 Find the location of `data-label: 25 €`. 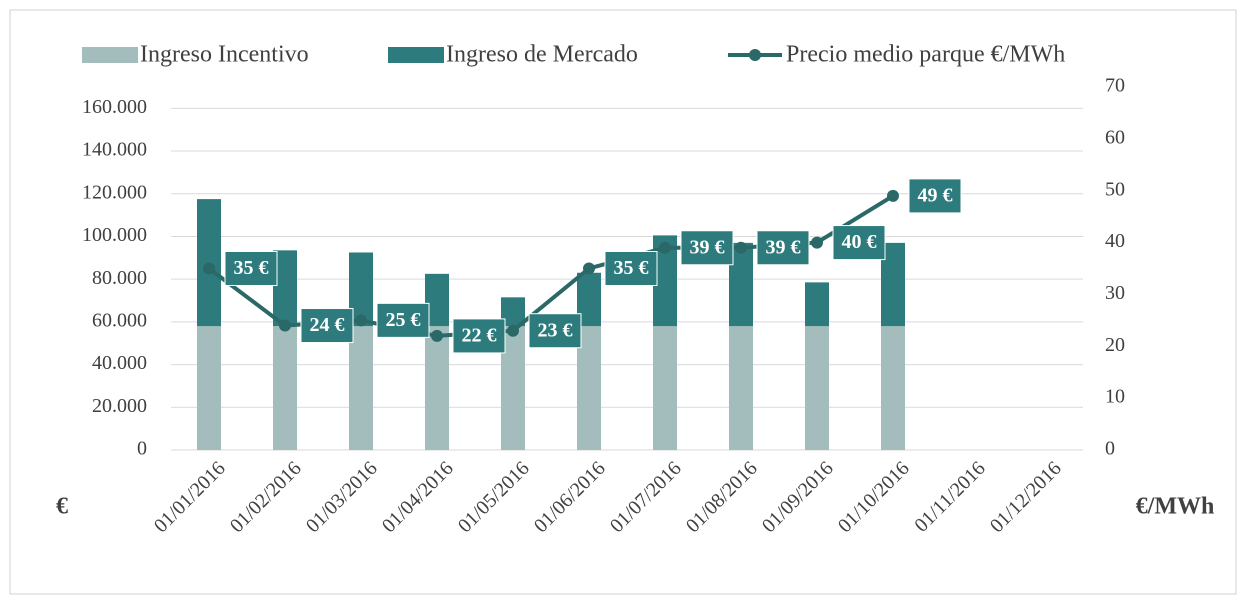

data-label: 25 € is located at coordinates (403, 320).